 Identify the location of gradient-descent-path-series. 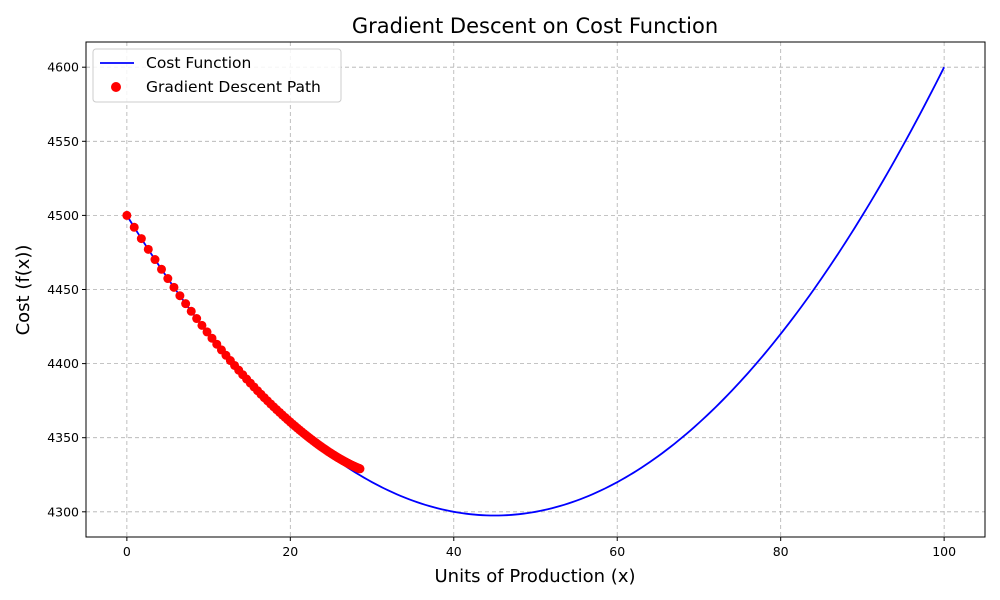
(243, 342).